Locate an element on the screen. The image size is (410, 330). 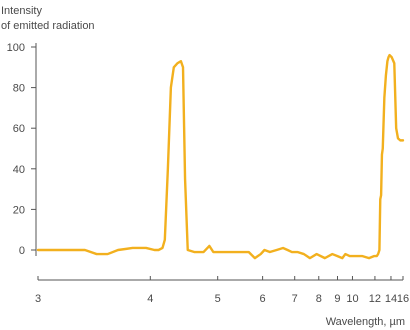
y-tick-label-60: 60 is located at coordinates (19, 129).